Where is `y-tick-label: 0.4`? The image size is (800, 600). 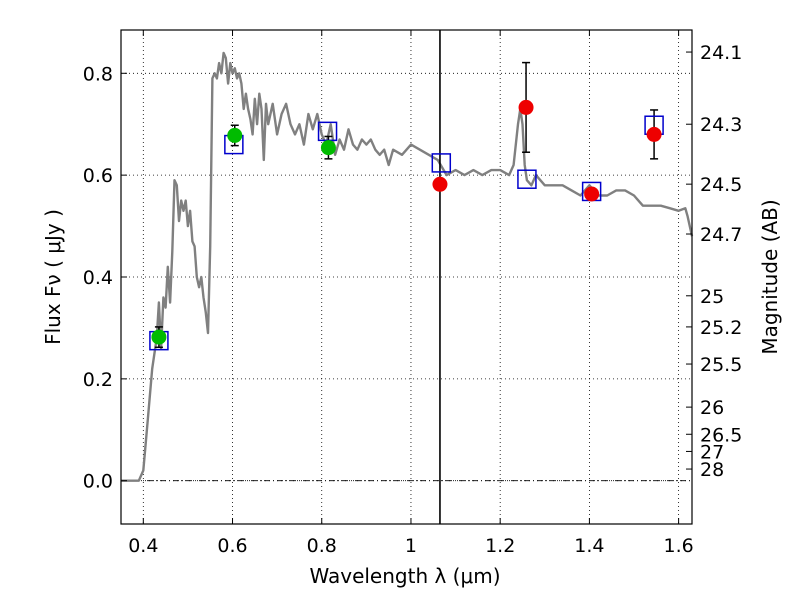 y-tick-label: 0.4 is located at coordinates (98, 278).